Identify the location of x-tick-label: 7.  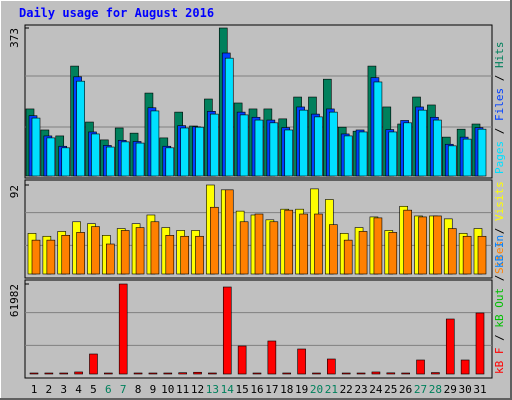
(123, 389).